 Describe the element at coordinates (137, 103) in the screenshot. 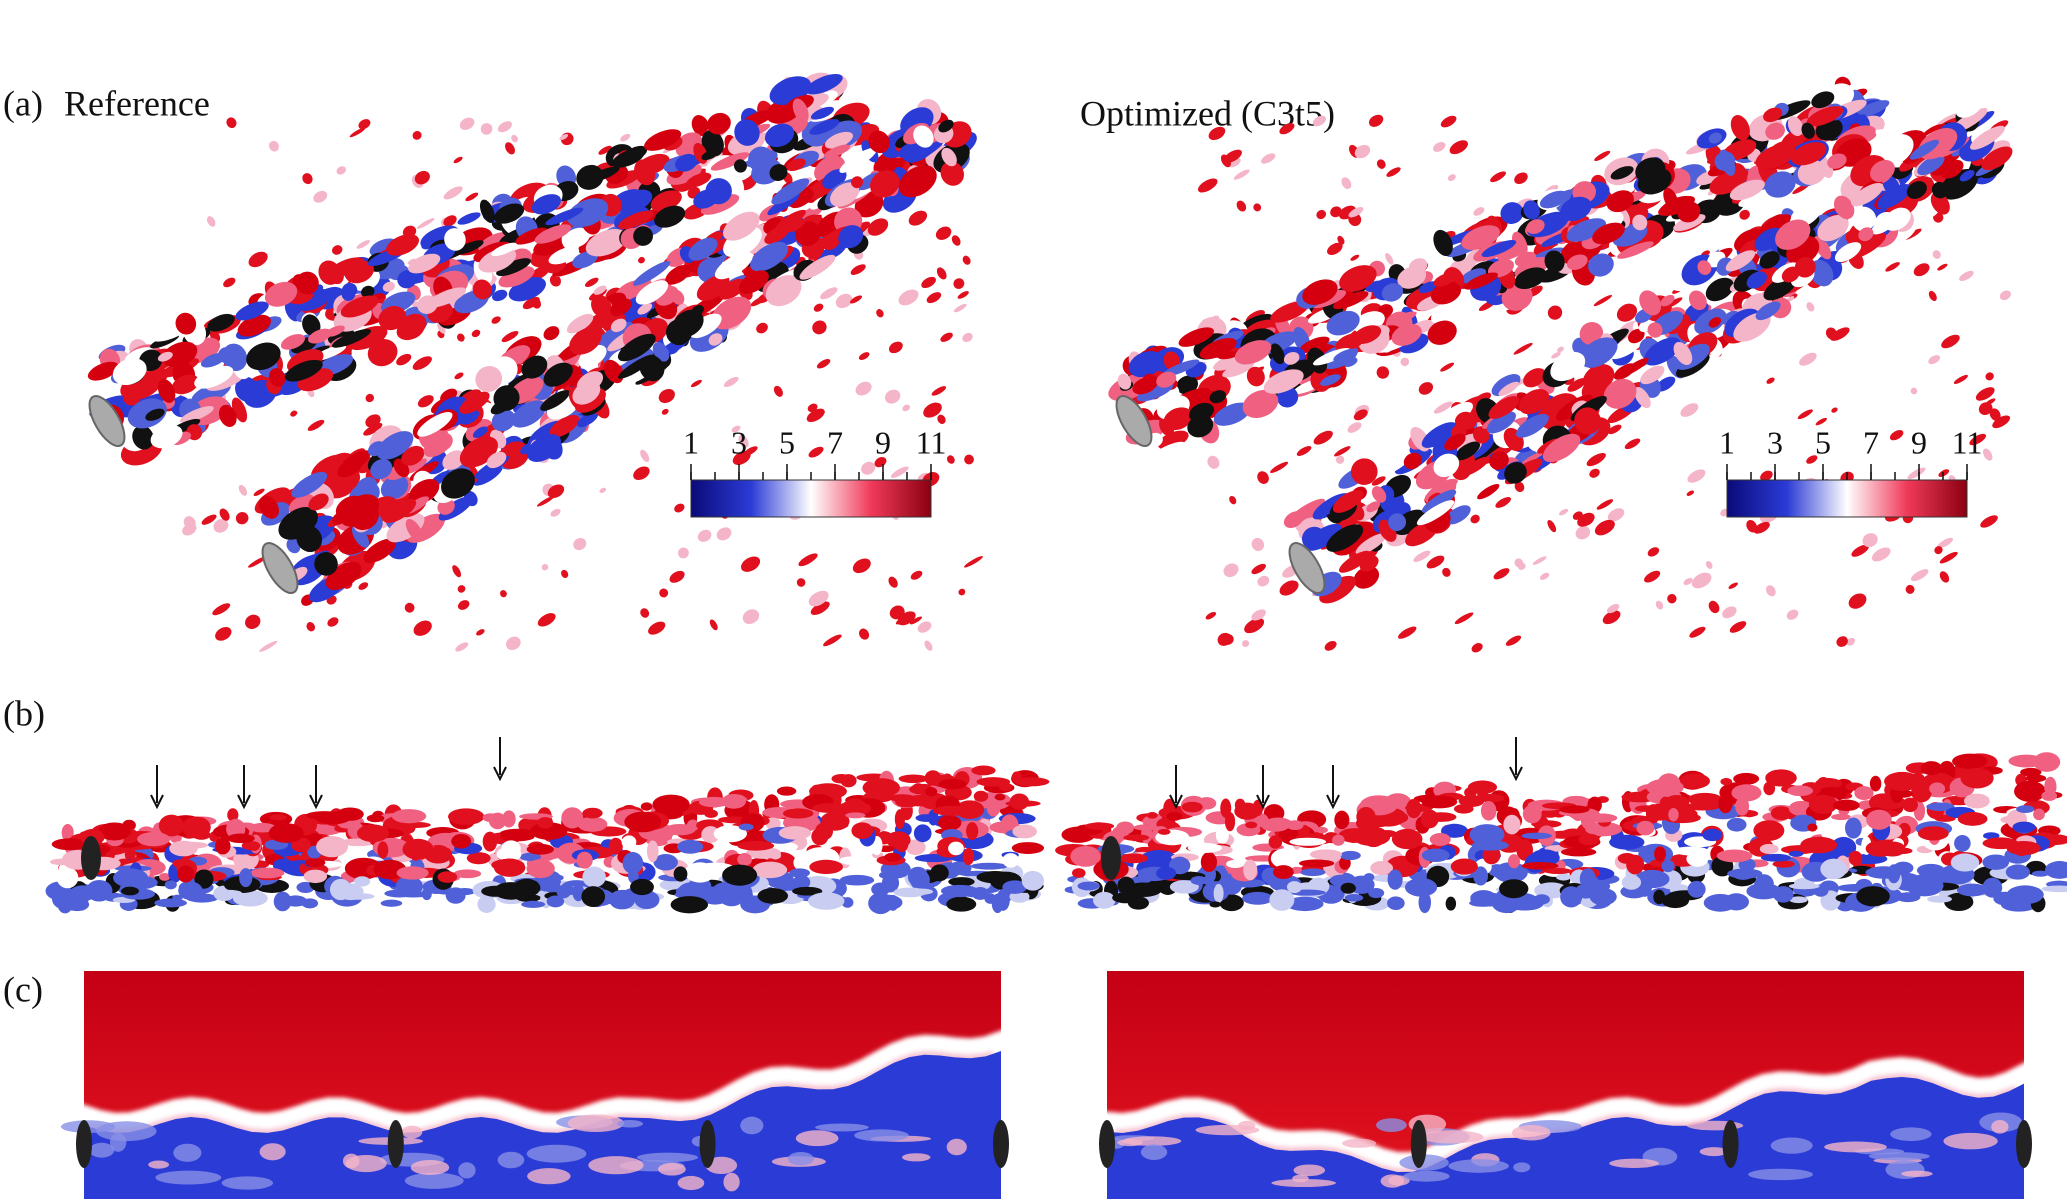

I see `panel-title: Reference` at that location.